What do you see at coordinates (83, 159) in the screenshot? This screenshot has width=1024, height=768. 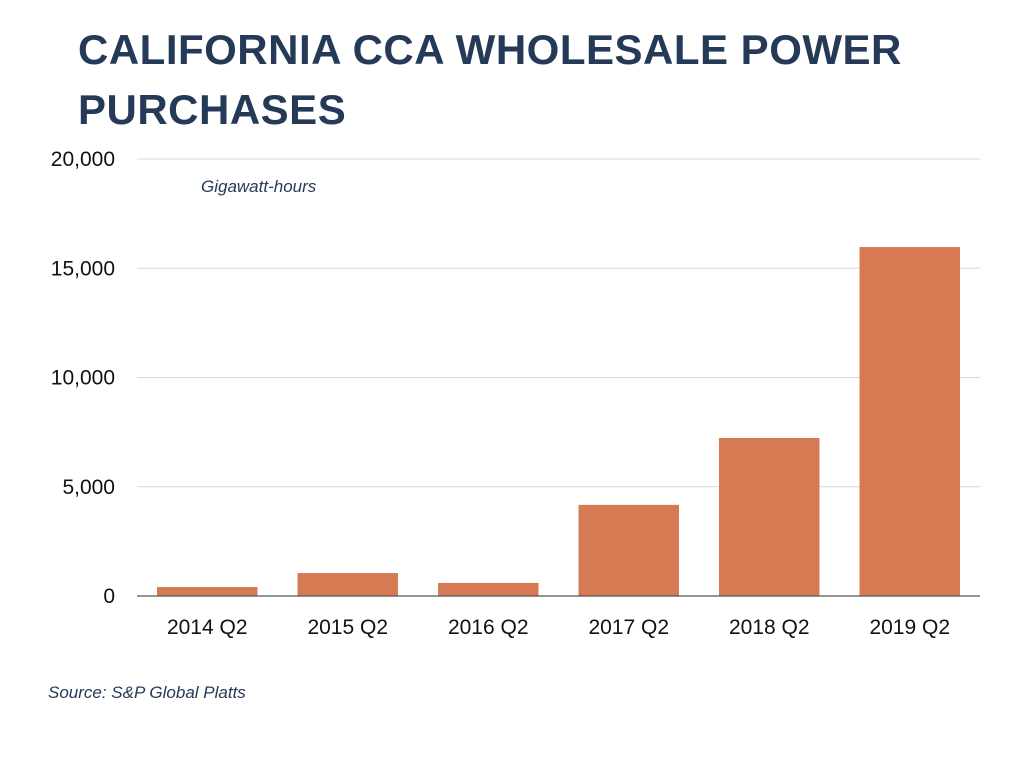 I see `y-tick-label: 20,000` at bounding box center [83, 159].